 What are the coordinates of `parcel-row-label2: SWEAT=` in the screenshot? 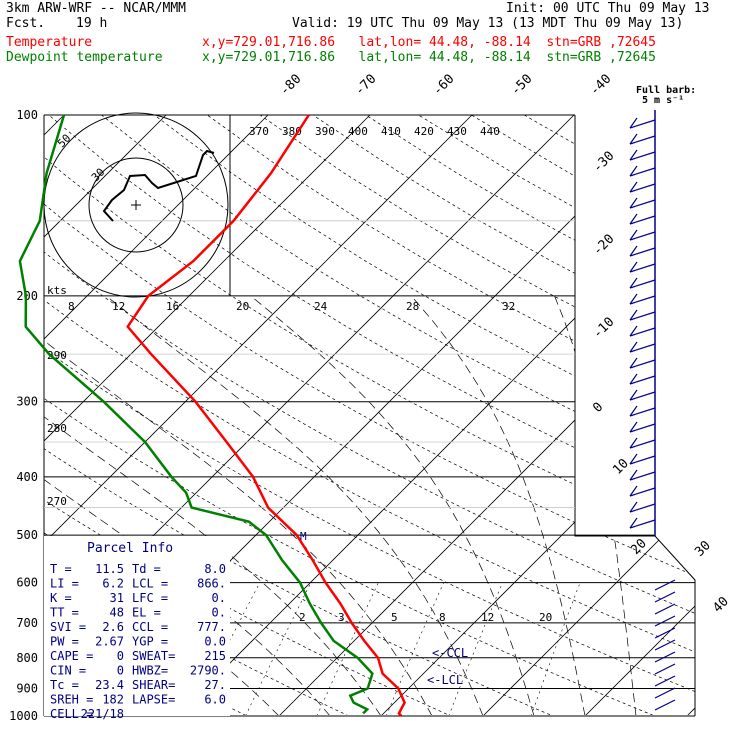 It's located at (153, 656).